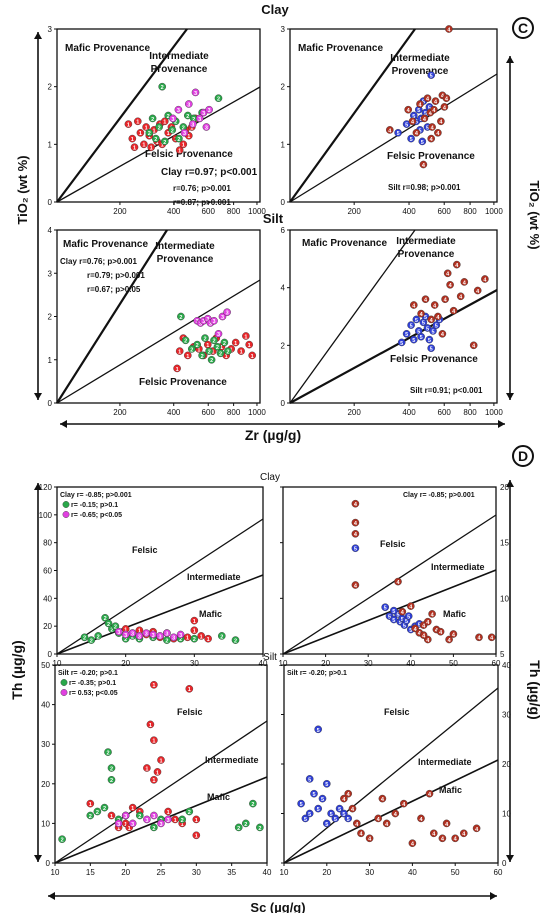 The height and width of the screenshot is (913, 550). Describe the element at coordinates (57, 663) in the screenshot. I see `x-tick-label: 10` at that location.